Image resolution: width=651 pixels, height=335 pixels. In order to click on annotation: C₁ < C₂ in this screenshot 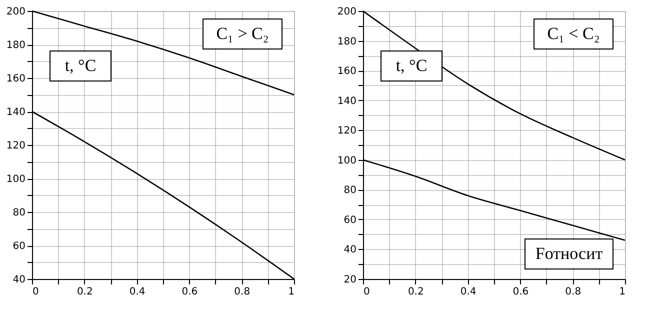, I will do `click(573, 33)`.